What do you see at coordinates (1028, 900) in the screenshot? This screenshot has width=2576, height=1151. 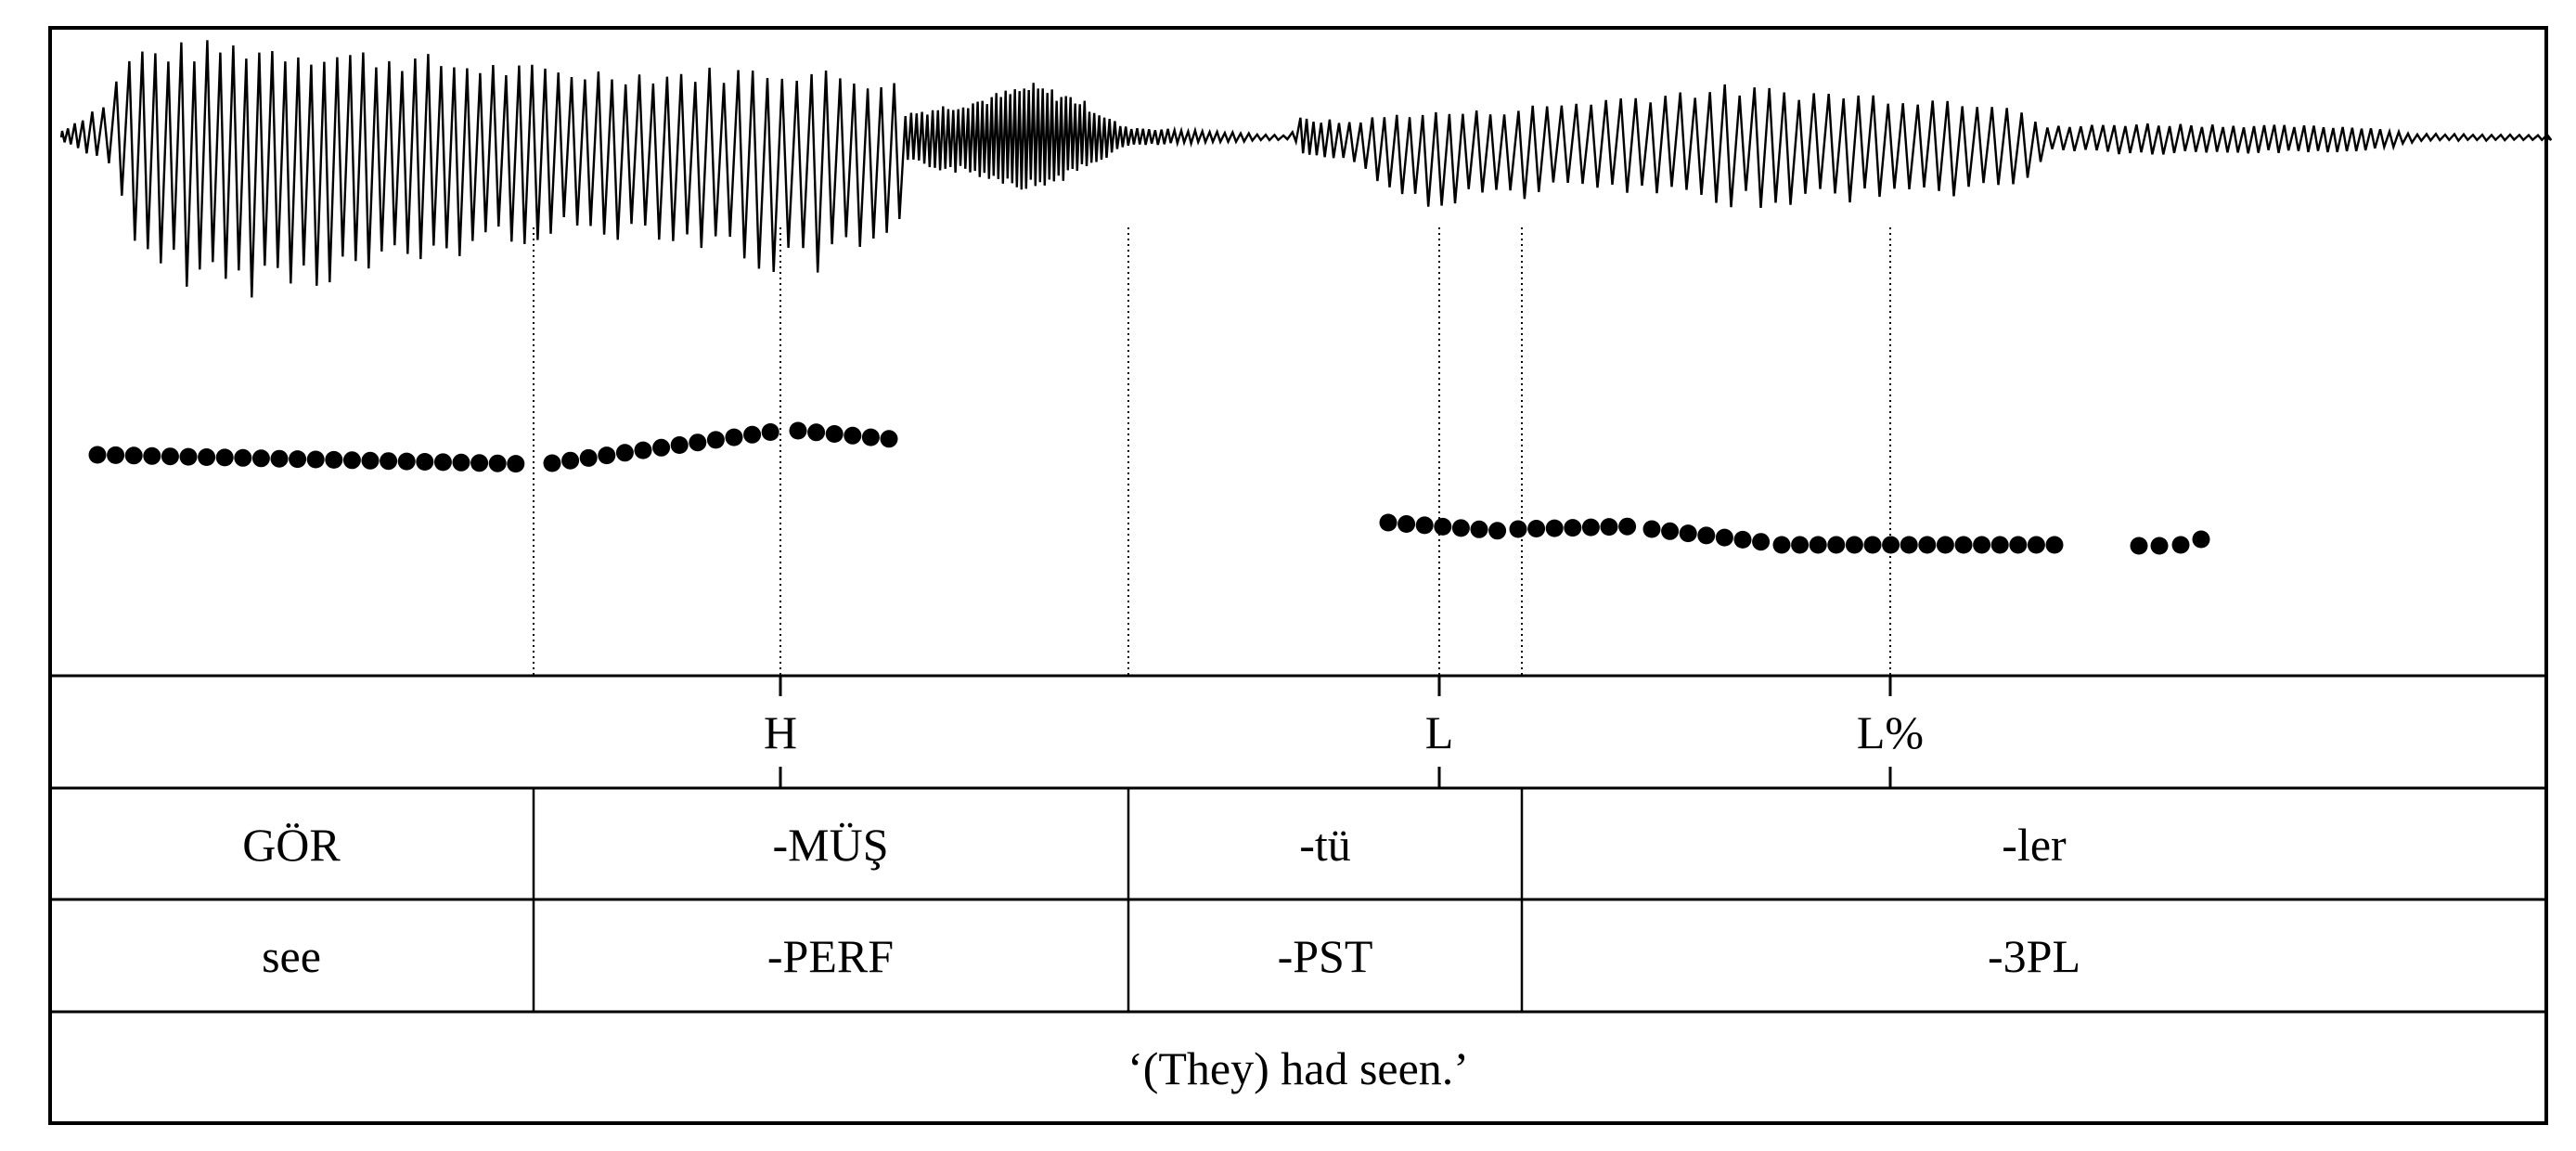 I see `column-separators` at bounding box center [1028, 900].